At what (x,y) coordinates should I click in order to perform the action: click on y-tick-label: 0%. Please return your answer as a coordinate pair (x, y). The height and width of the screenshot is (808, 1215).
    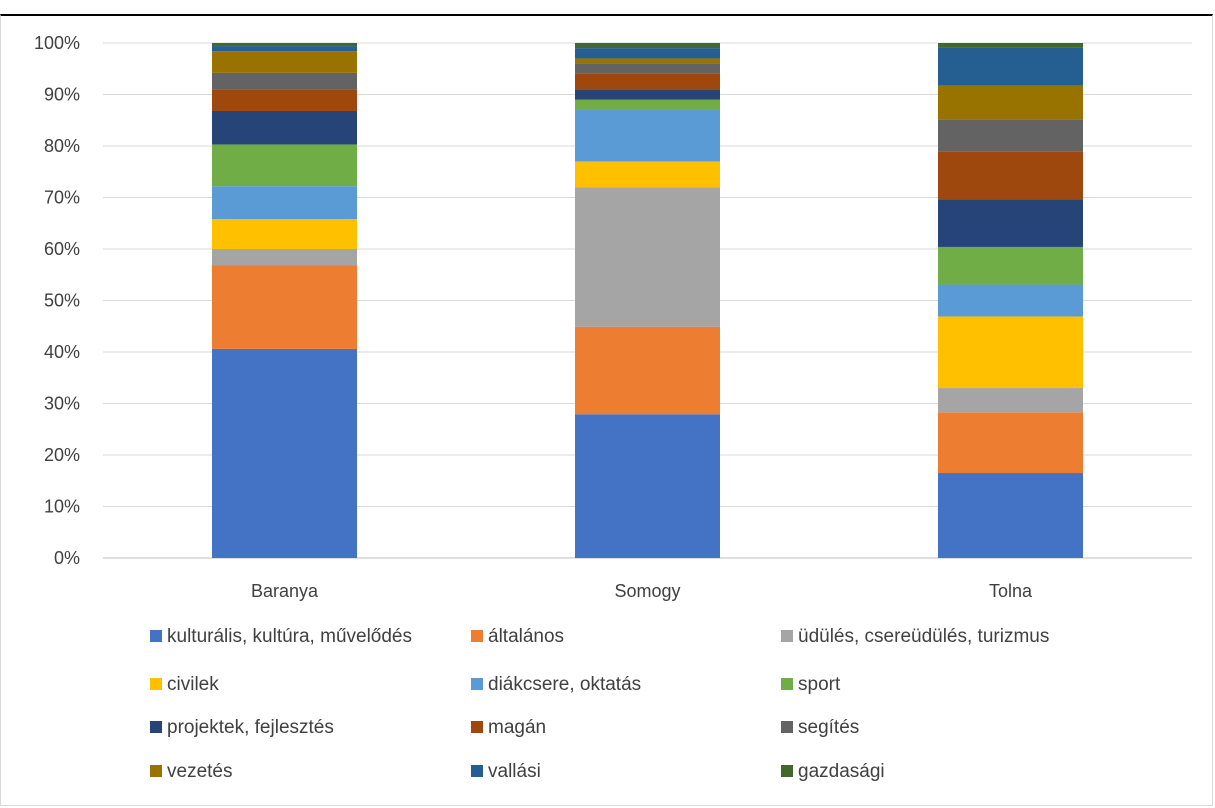
    Looking at the image, I should click on (67, 558).